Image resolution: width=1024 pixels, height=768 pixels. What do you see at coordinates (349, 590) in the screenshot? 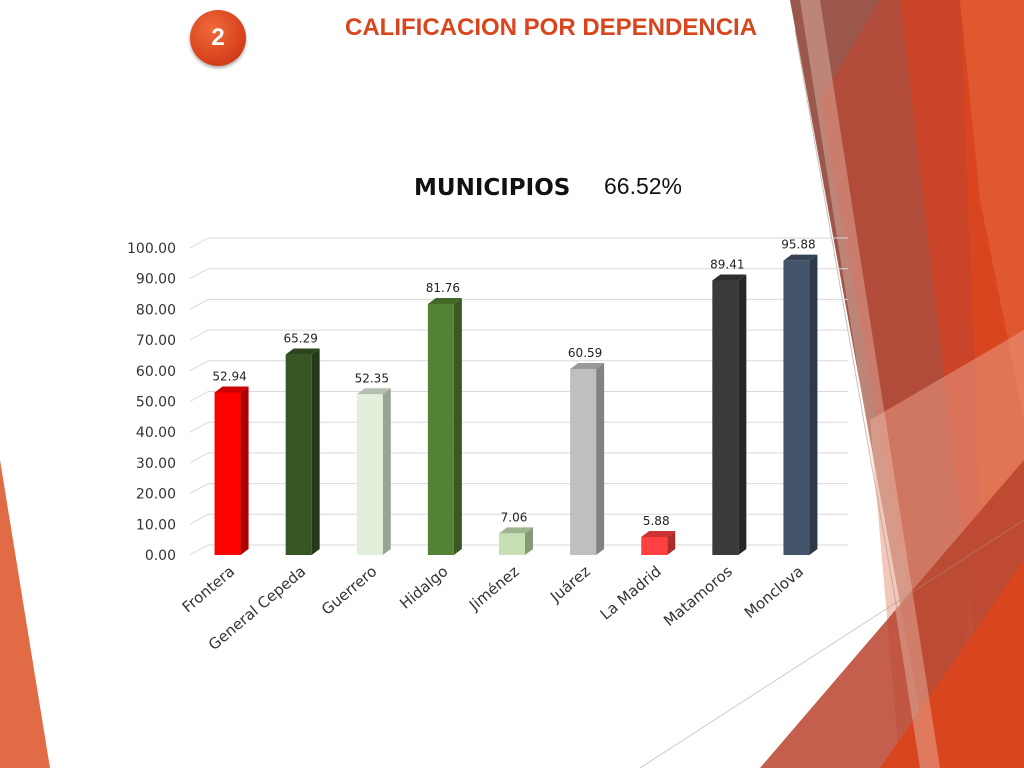
I see `x-tick-label: Guerrero` at bounding box center [349, 590].